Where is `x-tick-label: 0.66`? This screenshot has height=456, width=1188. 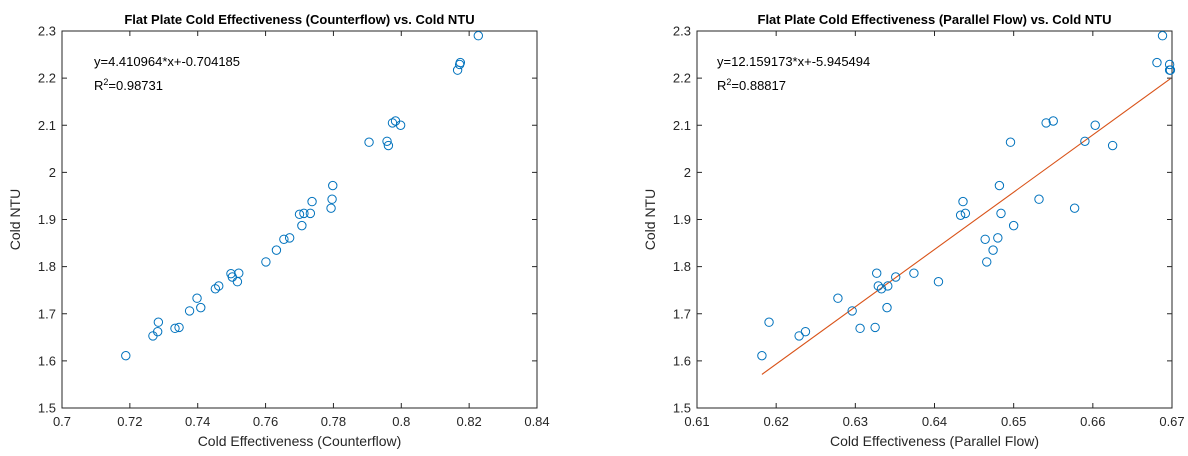 x-tick-label: 0.66 is located at coordinates (1092, 421).